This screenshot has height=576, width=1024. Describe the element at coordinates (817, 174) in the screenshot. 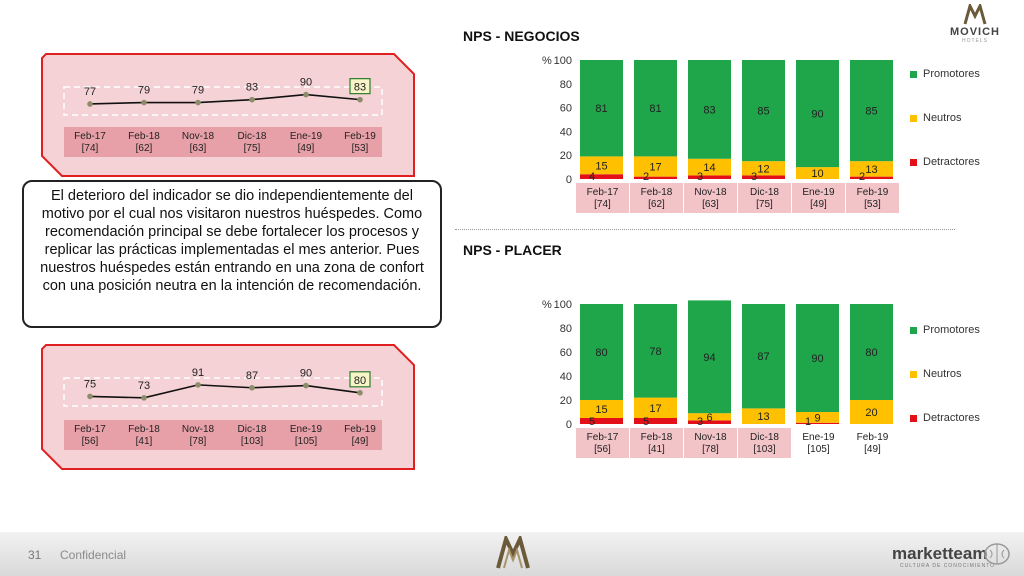

I see `bar-value-label: 10` at that location.